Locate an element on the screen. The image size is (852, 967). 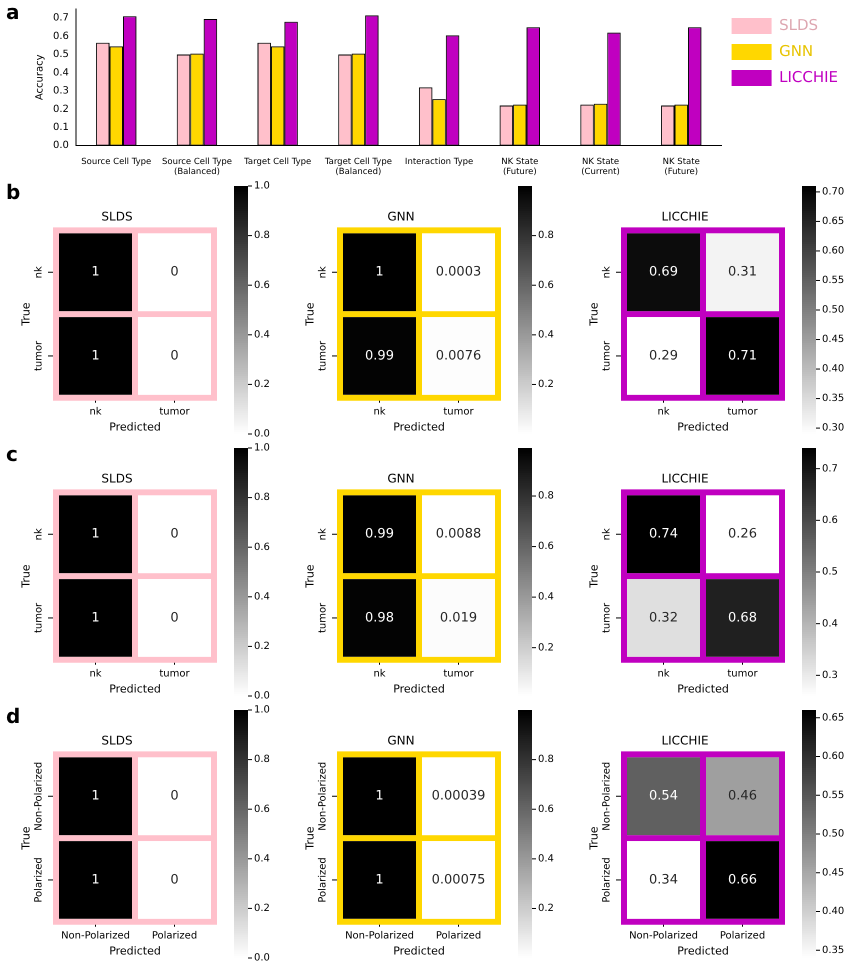
data-label: 0.54 is located at coordinates (663, 796).